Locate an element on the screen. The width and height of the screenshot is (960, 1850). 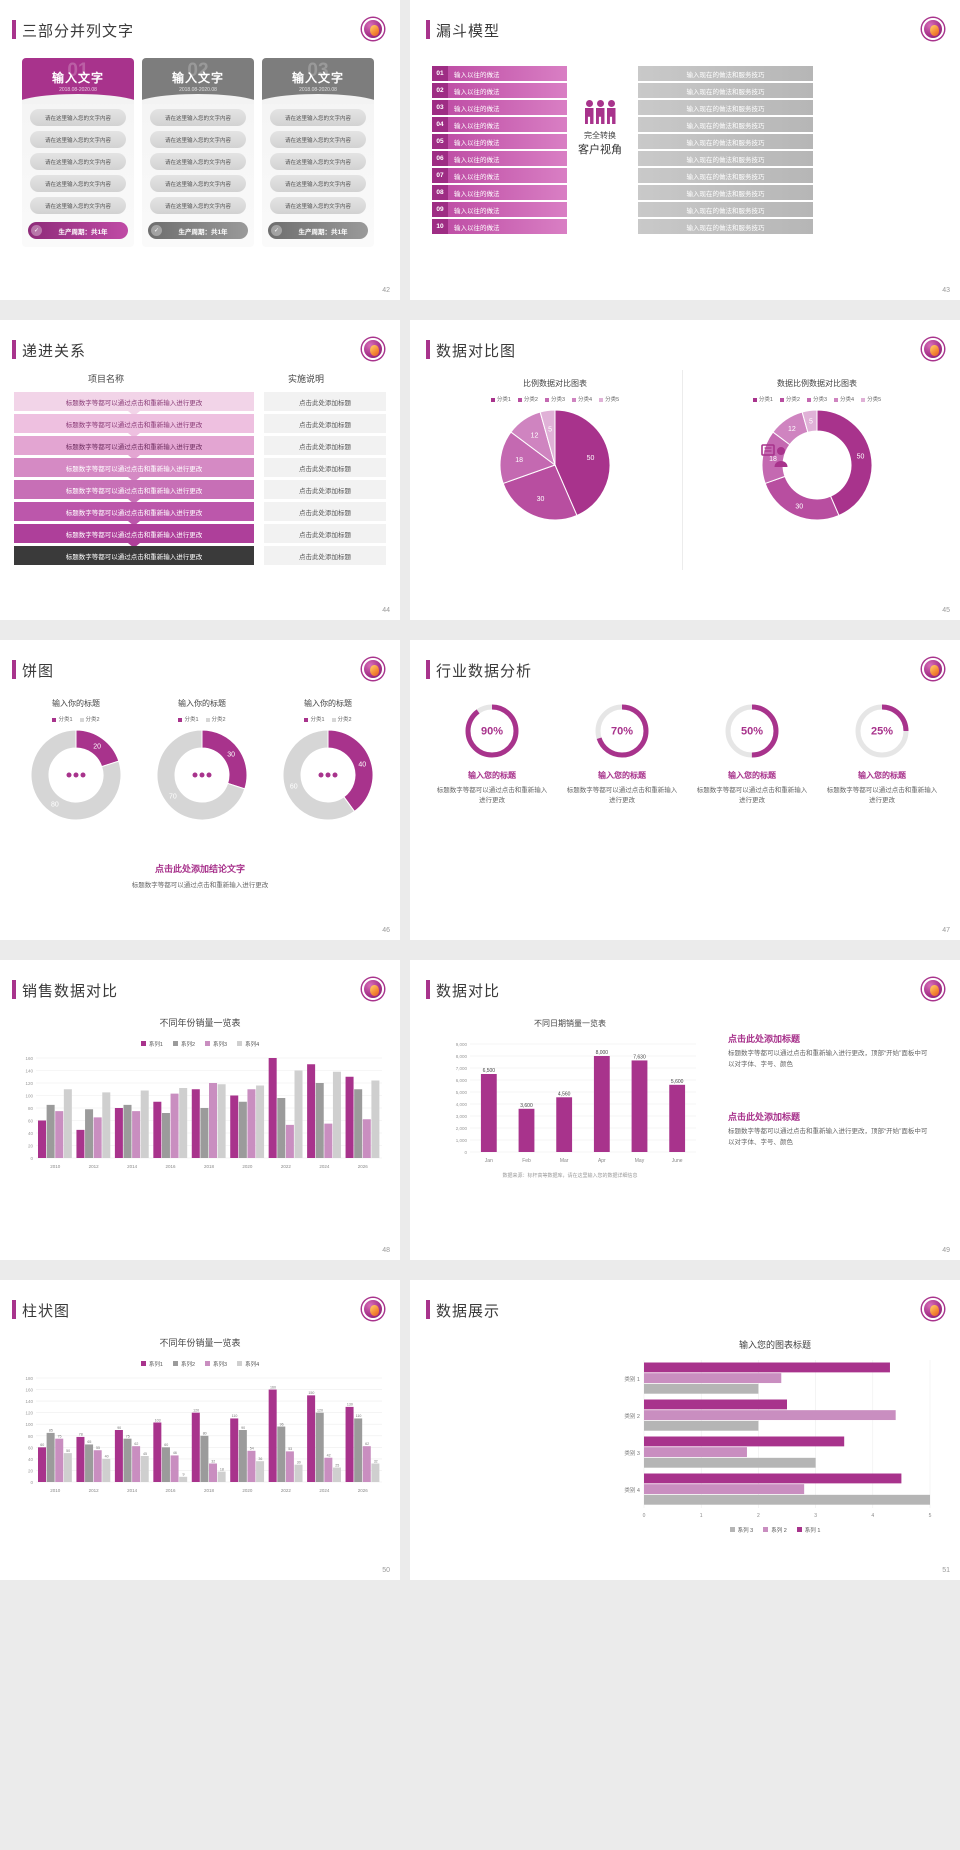
svg-text: 120 is located at coordinates (29, 1083).